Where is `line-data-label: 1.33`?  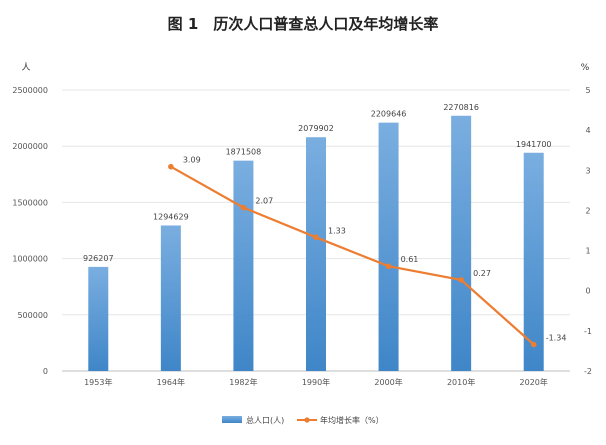 line-data-label: 1.33 is located at coordinates (337, 230).